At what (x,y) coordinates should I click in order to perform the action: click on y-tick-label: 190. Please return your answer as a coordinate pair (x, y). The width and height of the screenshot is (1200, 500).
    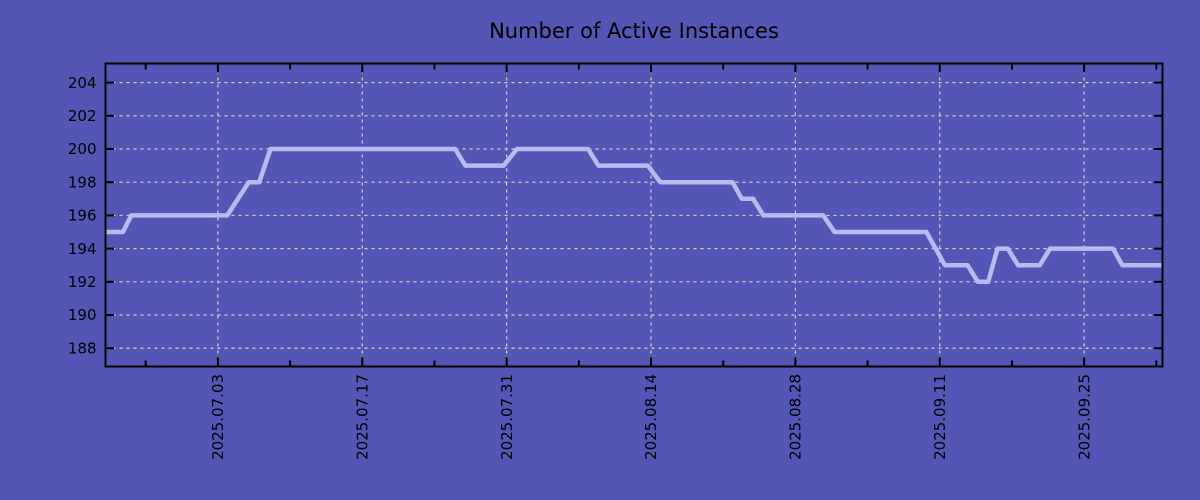
    Looking at the image, I should click on (82, 315).